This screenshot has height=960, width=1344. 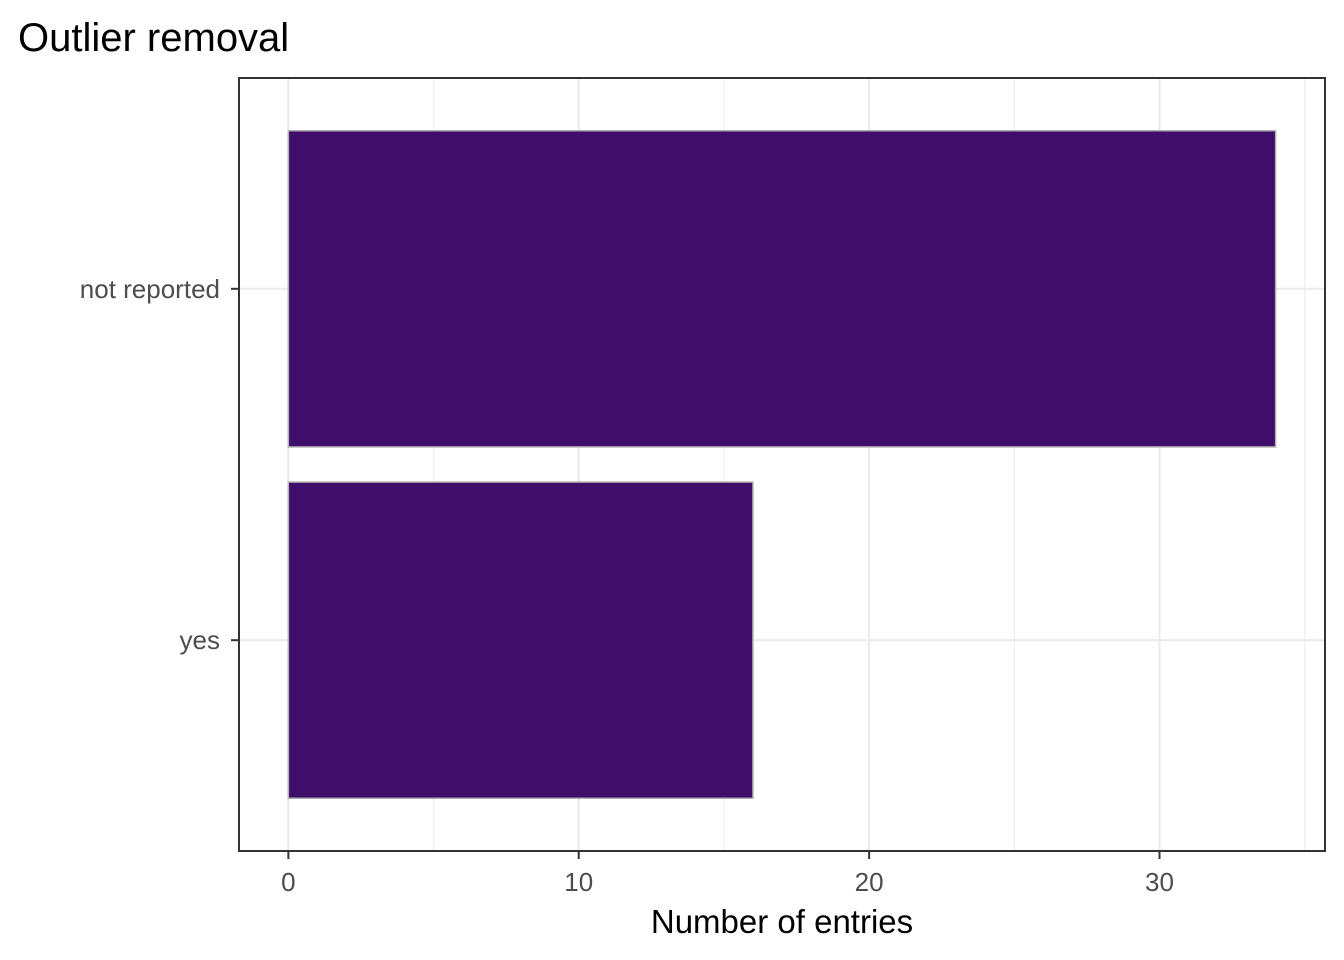 What do you see at coordinates (1159, 882) in the screenshot?
I see `x-tick-label: 30` at bounding box center [1159, 882].